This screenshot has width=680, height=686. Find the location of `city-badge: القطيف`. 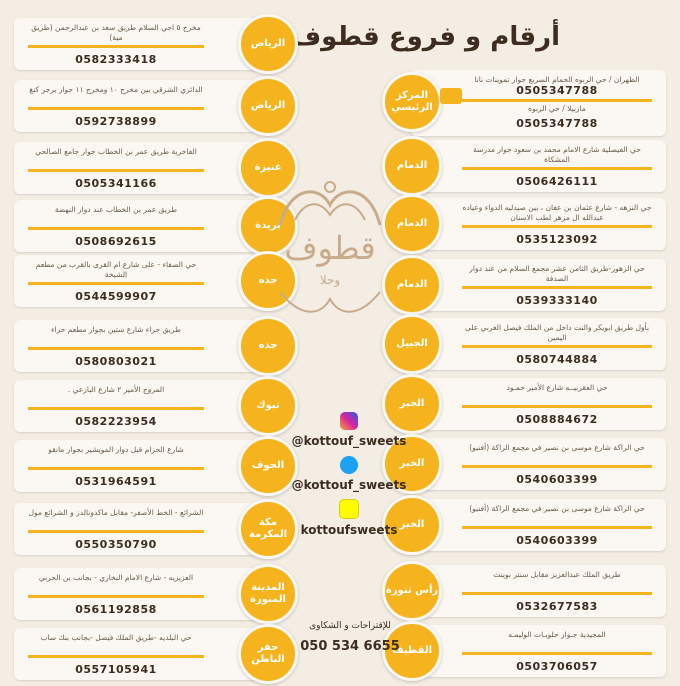

city-badge: القطيف is located at coordinates (412, 651).